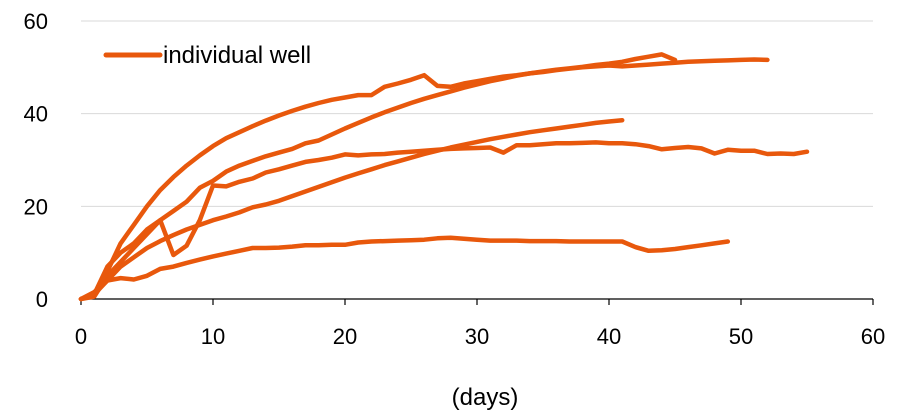 This screenshot has height=413, width=901. Describe the element at coordinates (477, 336) in the screenshot. I see `x-tick-label: 30` at that location.